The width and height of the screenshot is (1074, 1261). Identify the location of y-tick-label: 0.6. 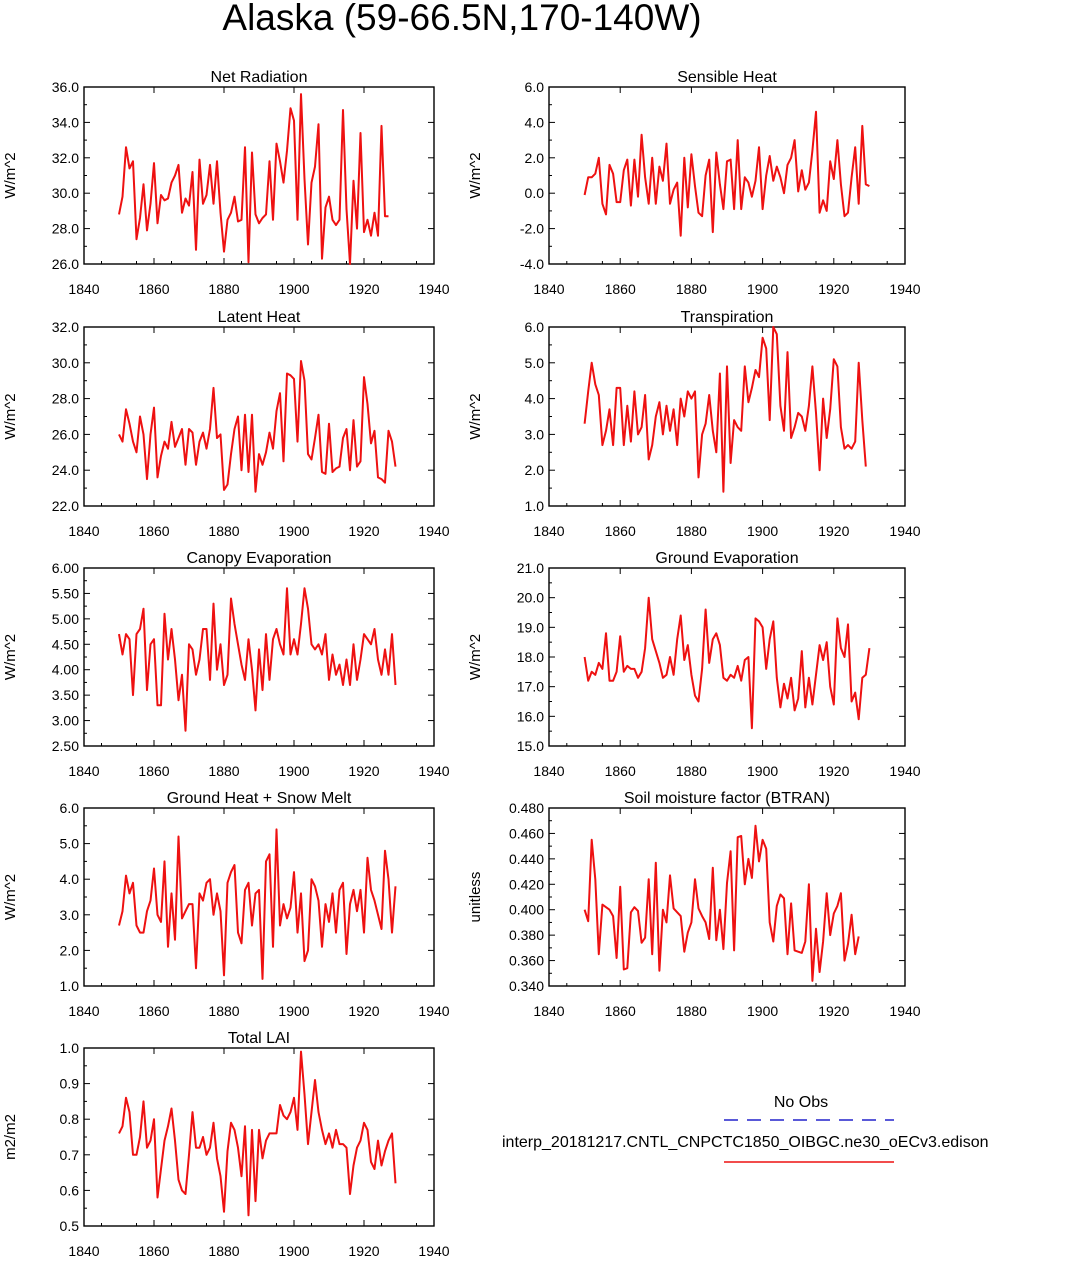
(70, 1190).